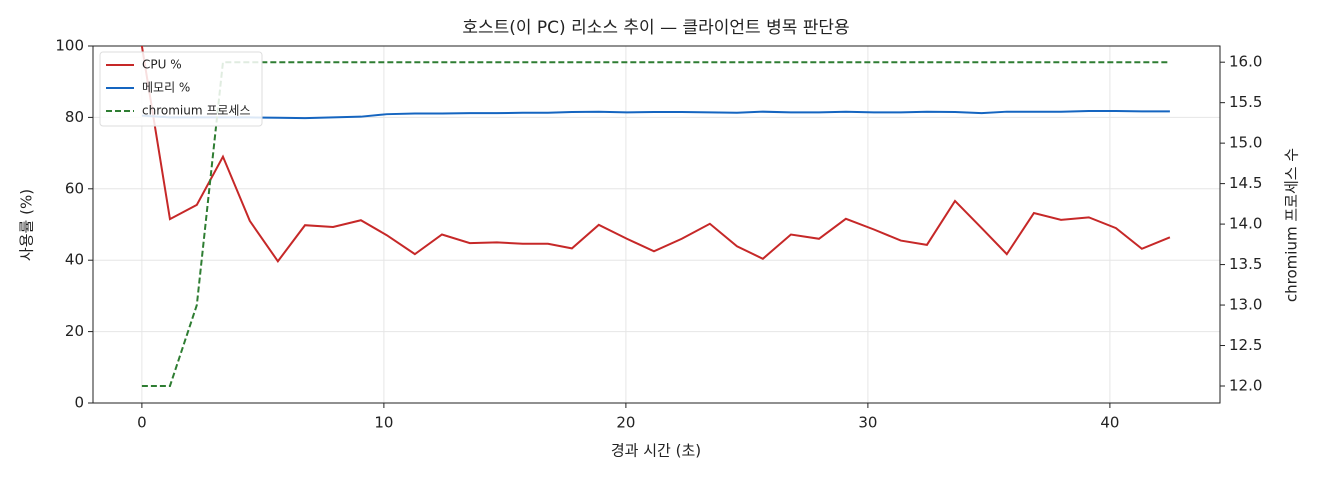 This screenshot has height=480, width=1320. Describe the element at coordinates (74, 188) in the screenshot. I see `y-tick-label: 60` at that location.